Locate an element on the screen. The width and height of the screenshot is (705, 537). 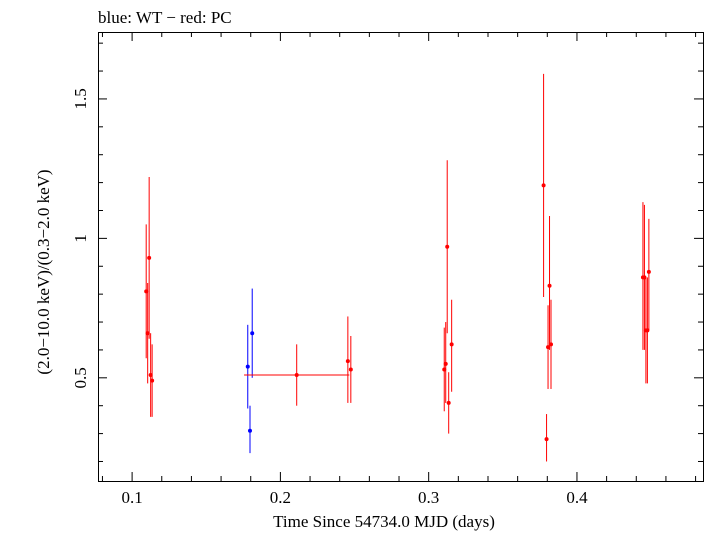
y-axis-label: (2.0−10.0 keV)/(0.3−2.0 keV) is located at coordinates (43, 271).